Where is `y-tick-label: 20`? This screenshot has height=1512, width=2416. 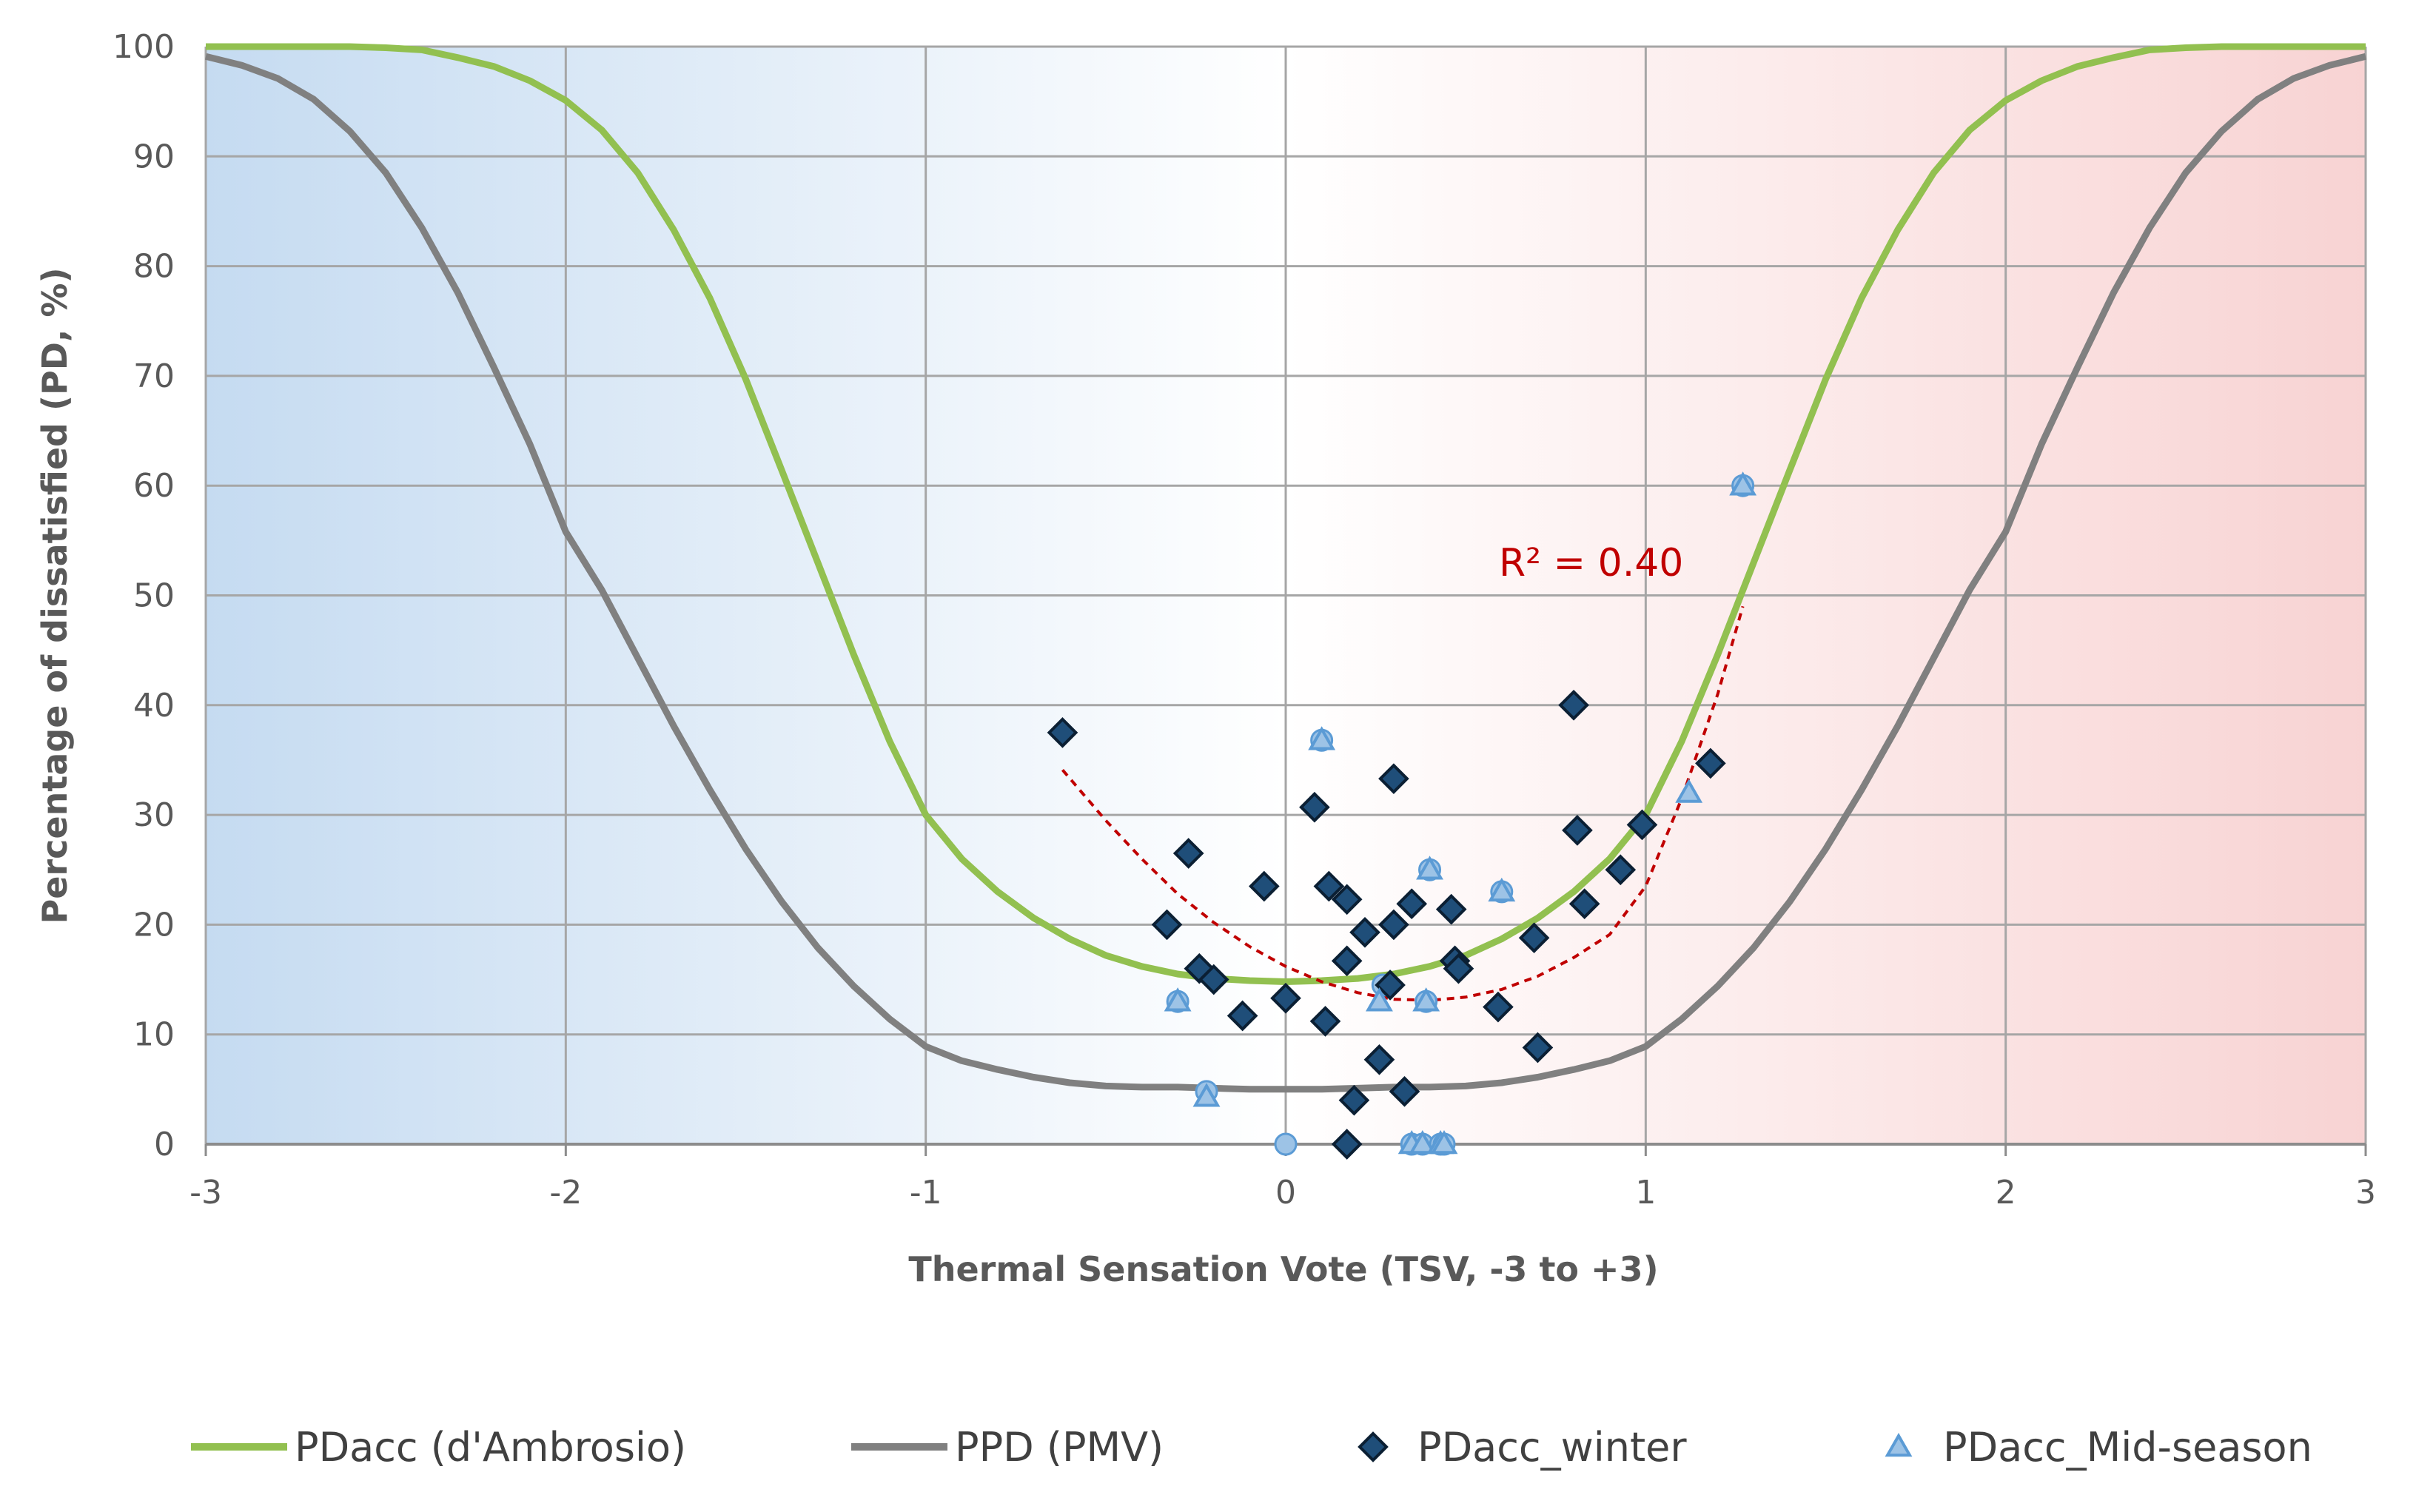 y-tick-label: 20 is located at coordinates (154, 925).